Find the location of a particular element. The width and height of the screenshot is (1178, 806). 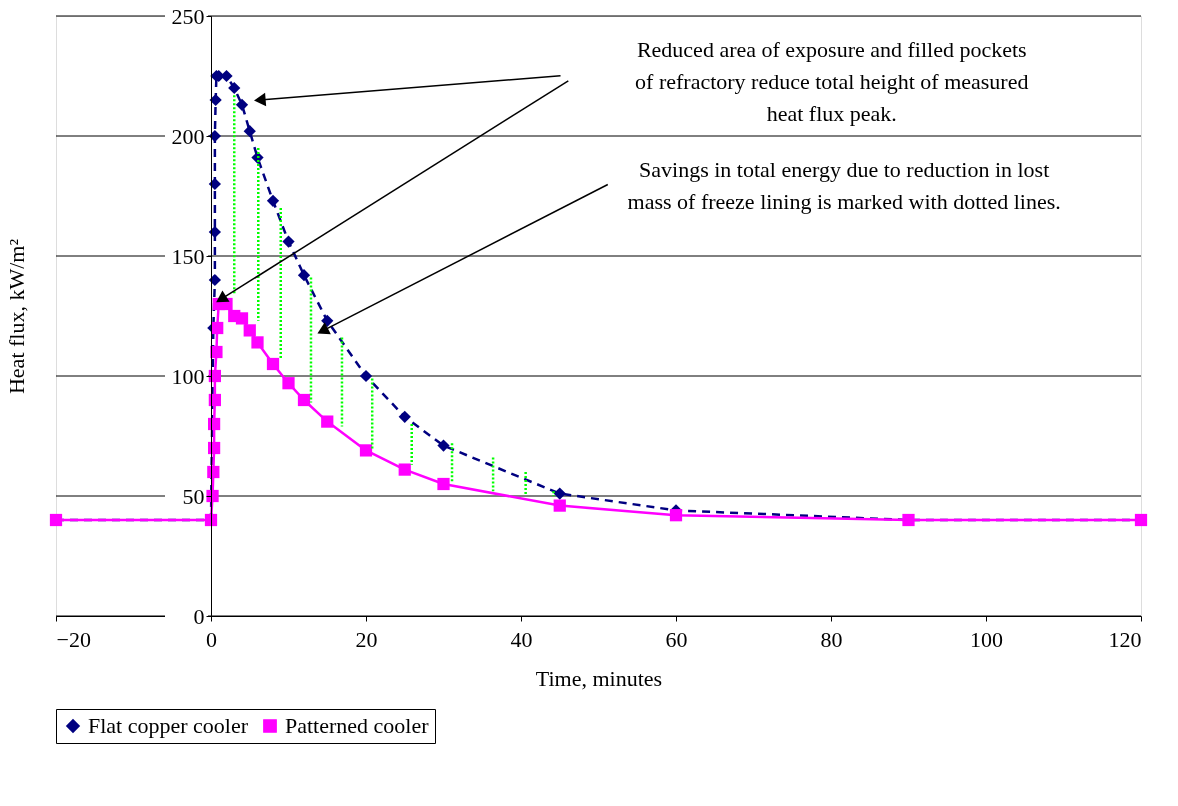

x-tick-label: 40 is located at coordinates (521, 639).